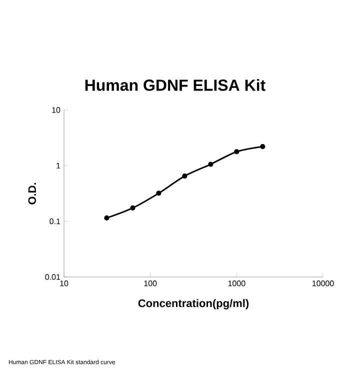  I want to click on y-tick-label: 0.1, so click(55, 221).